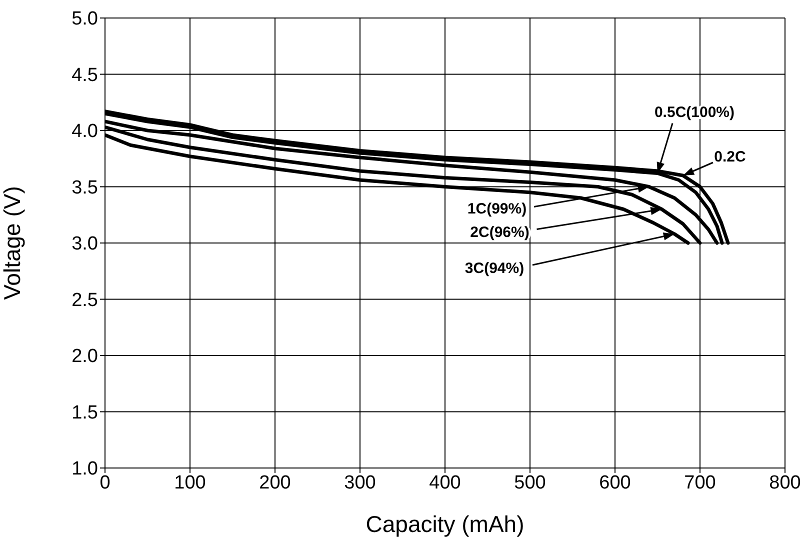 The height and width of the screenshot is (550, 805). Describe the element at coordinates (730, 157) in the screenshot. I see `annotation: 0.2C` at that location.